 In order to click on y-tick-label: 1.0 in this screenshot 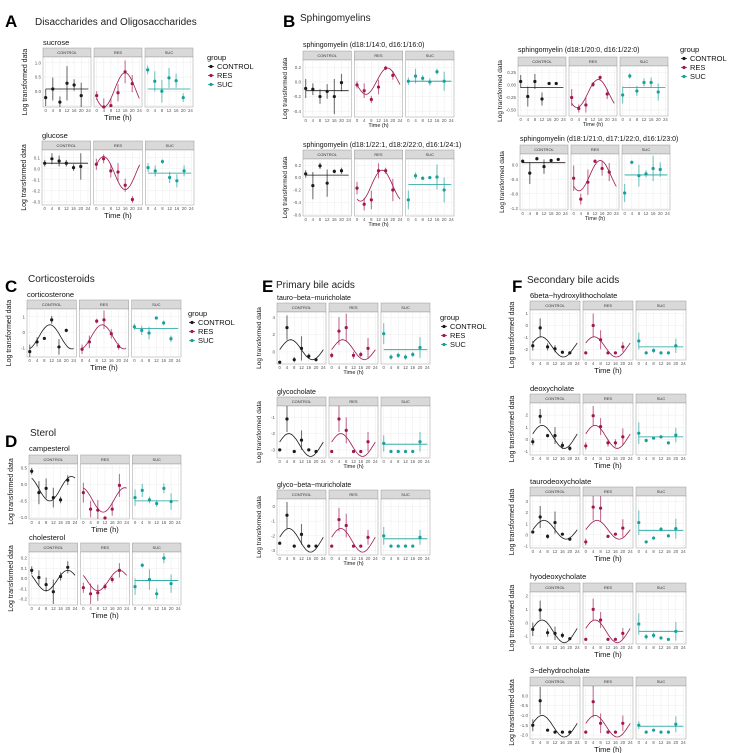, I will do `click(38, 62)`.